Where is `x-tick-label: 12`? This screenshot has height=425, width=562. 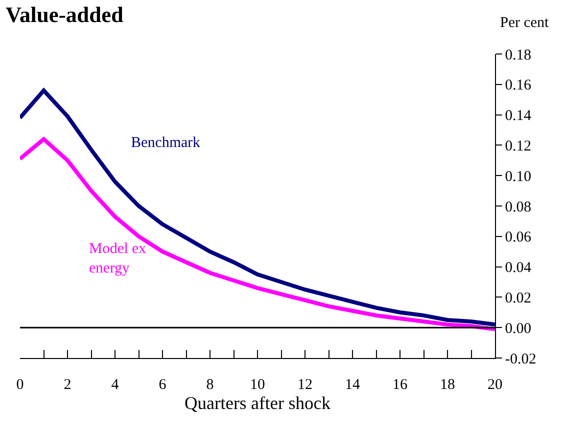
x-tick-label: 12 is located at coordinates (305, 385).